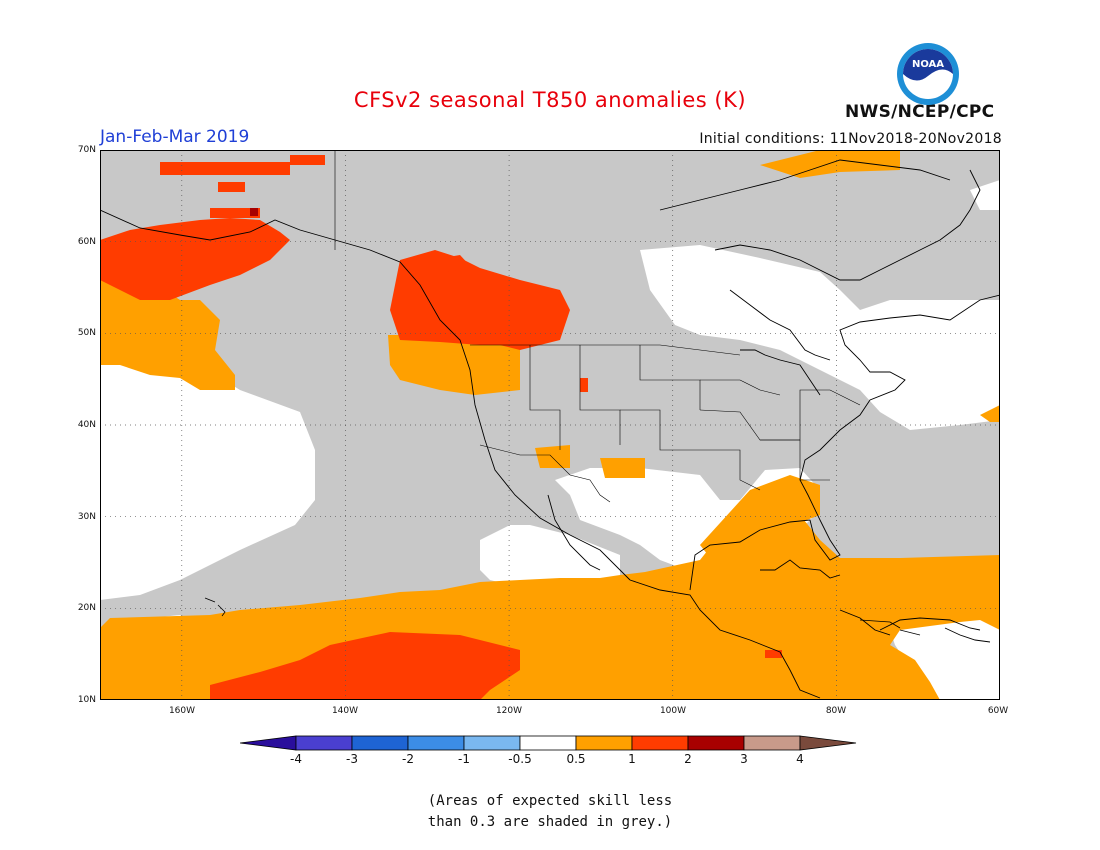 The image size is (1100, 850). What do you see at coordinates (86, 333) in the screenshot?
I see `lat-label: 50N` at bounding box center [86, 333].